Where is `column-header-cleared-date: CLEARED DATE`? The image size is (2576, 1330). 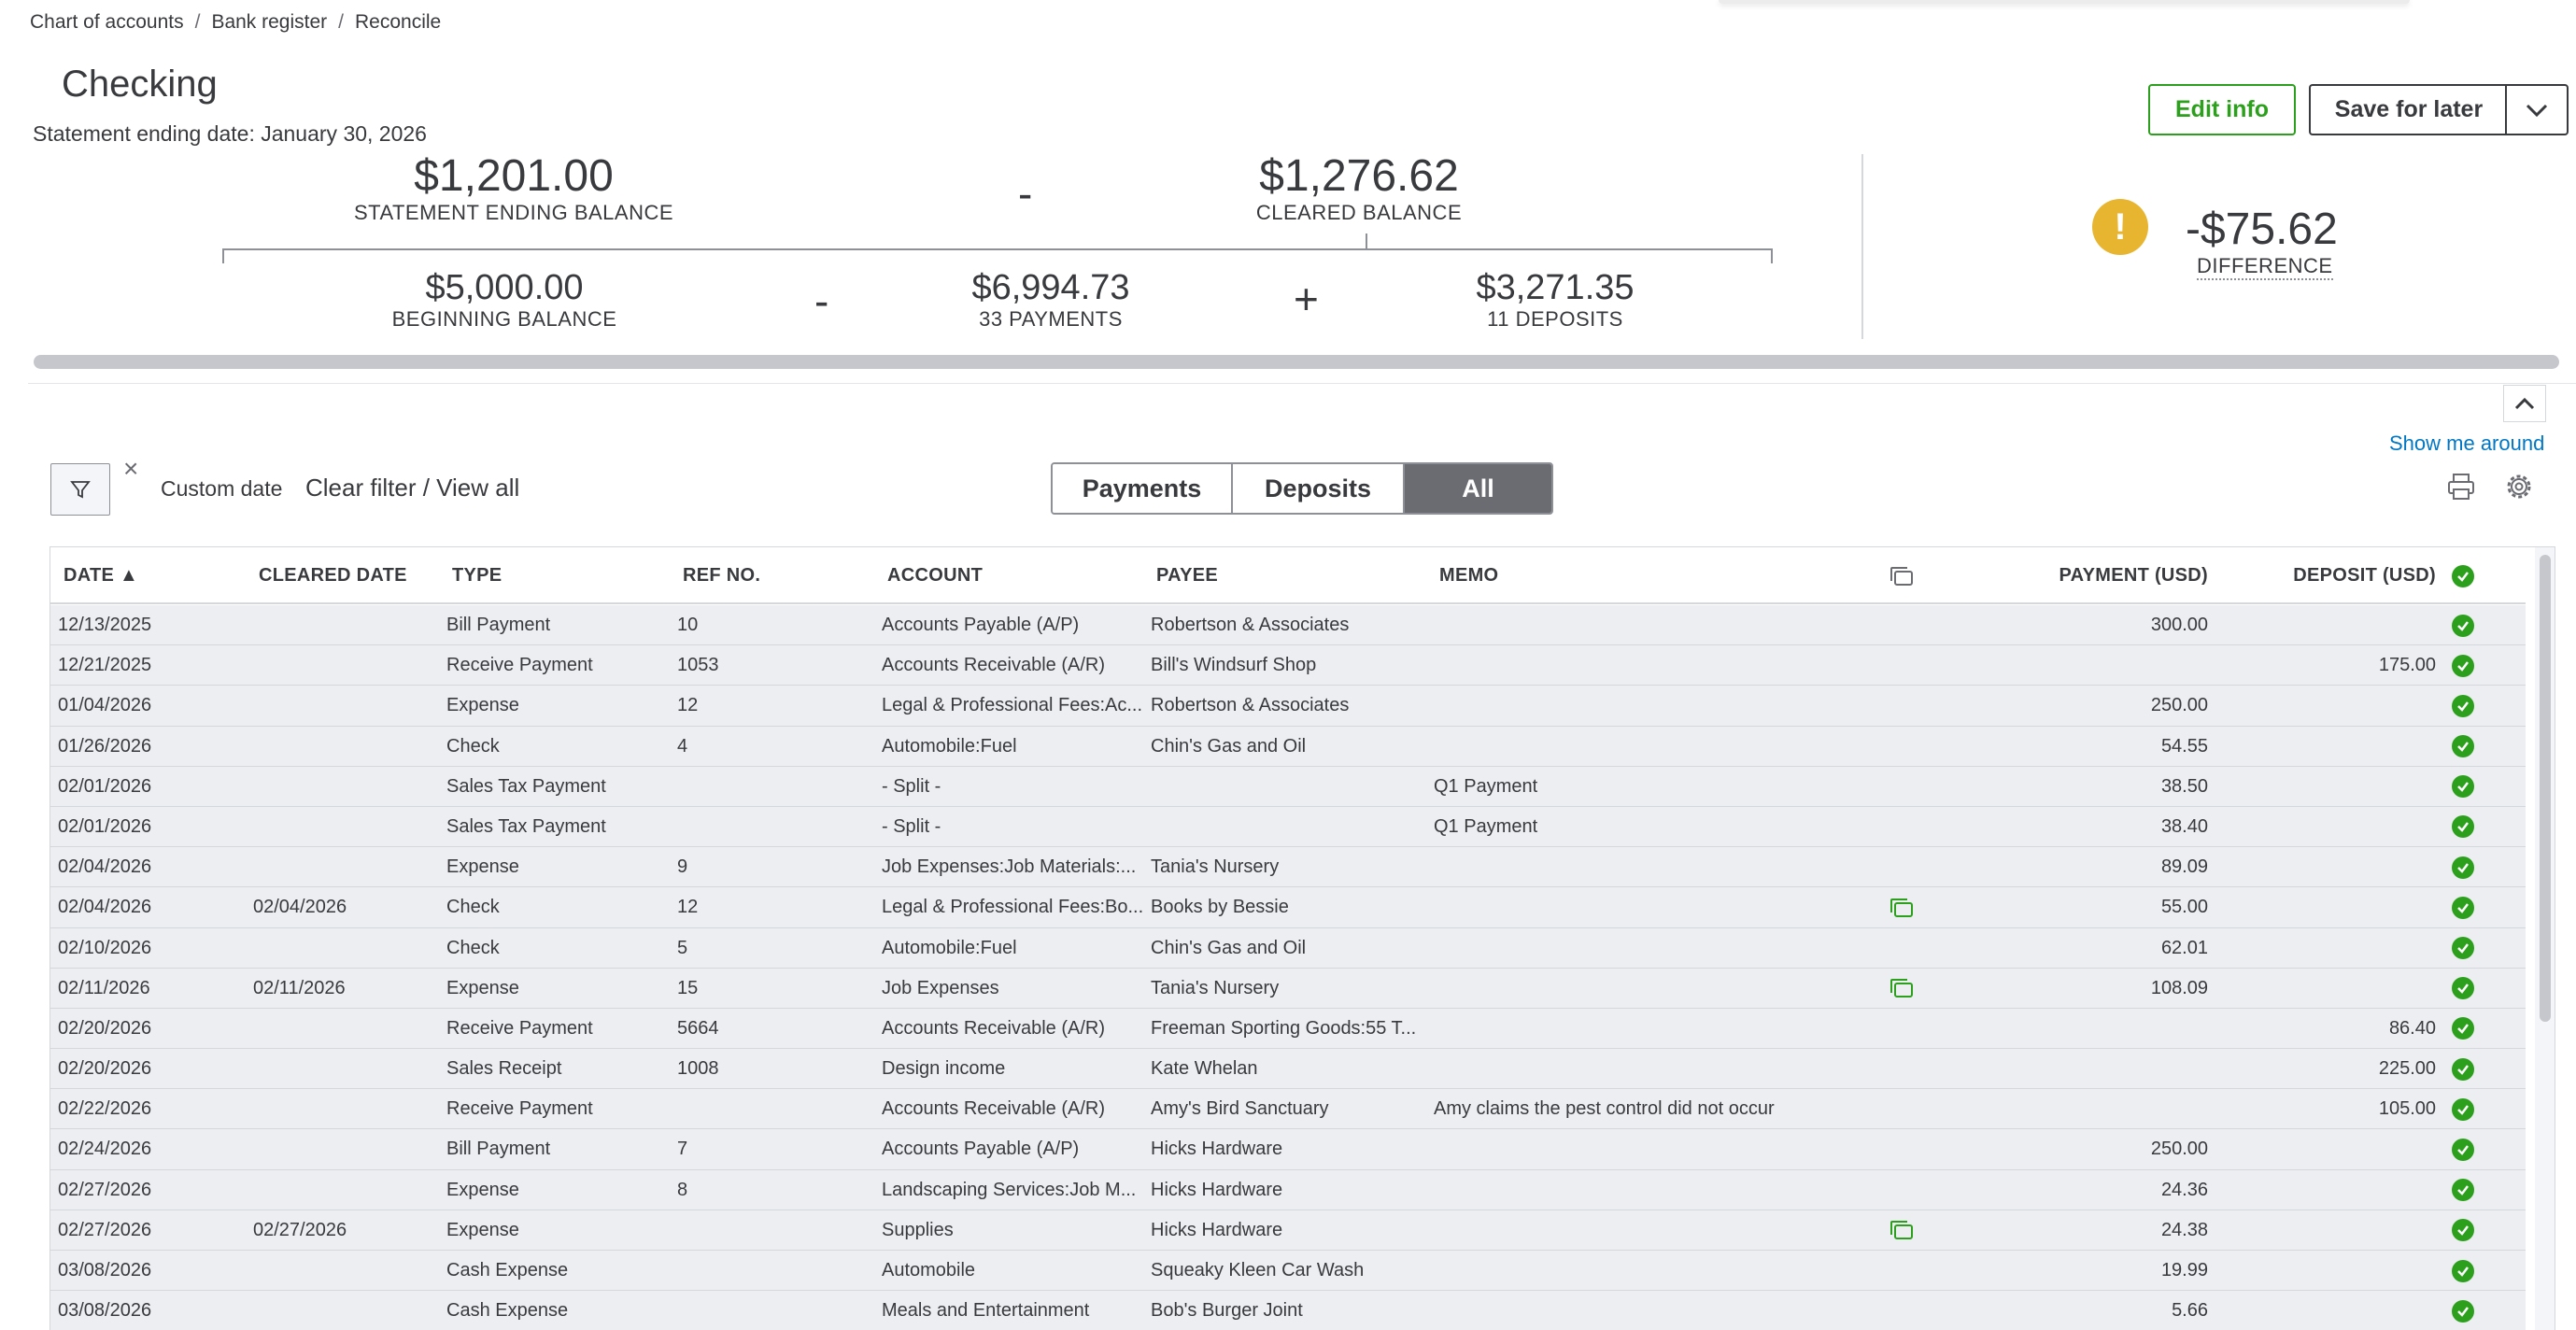
column-header-cleared-date: CLEARED DATE is located at coordinates (333, 575).